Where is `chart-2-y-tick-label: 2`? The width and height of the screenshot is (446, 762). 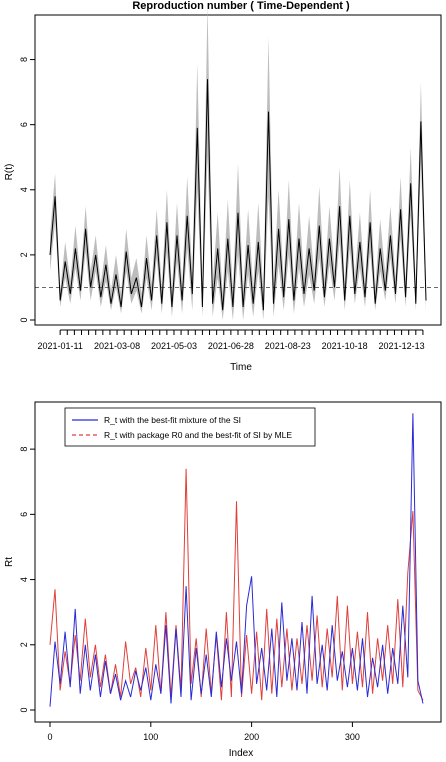 chart-2-y-tick-label: 2 is located at coordinates (24, 644).